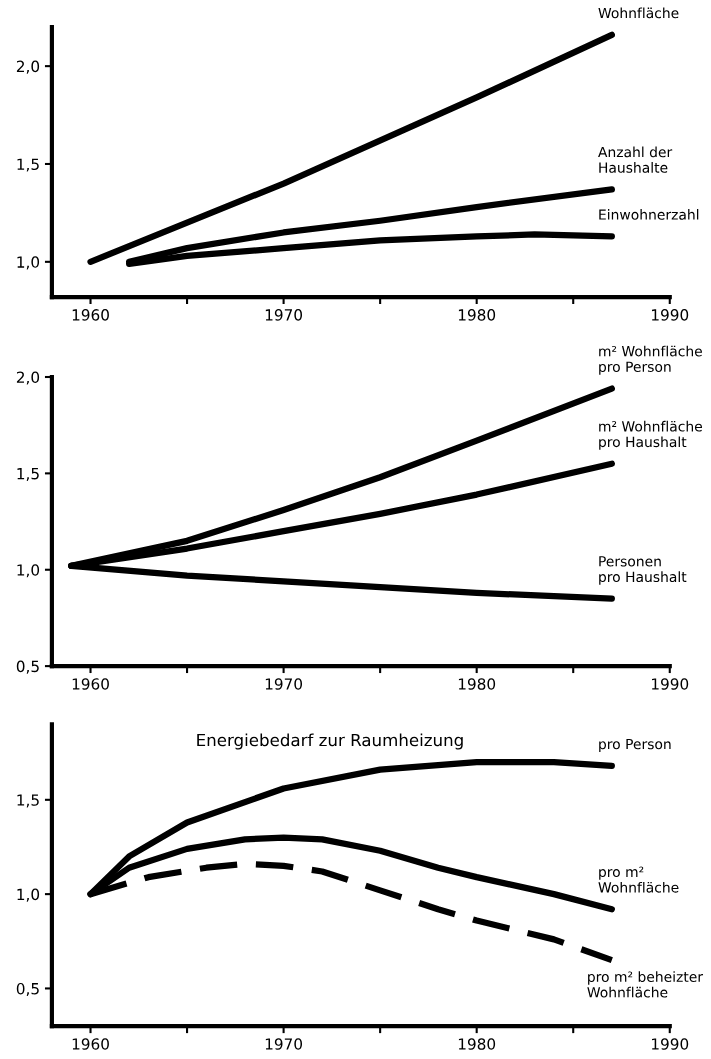 This screenshot has height=1059, width=711. Describe the element at coordinates (635, 159) in the screenshot. I see `series-label: Anzahl der Haushalte` at that location.